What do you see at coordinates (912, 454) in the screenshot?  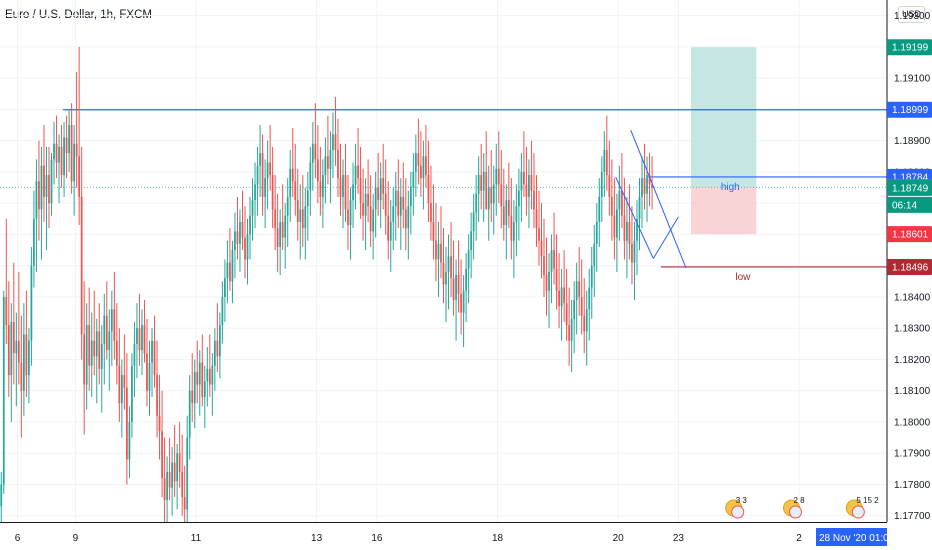 I see `y-tick-label: 1.17900` at bounding box center [912, 454].